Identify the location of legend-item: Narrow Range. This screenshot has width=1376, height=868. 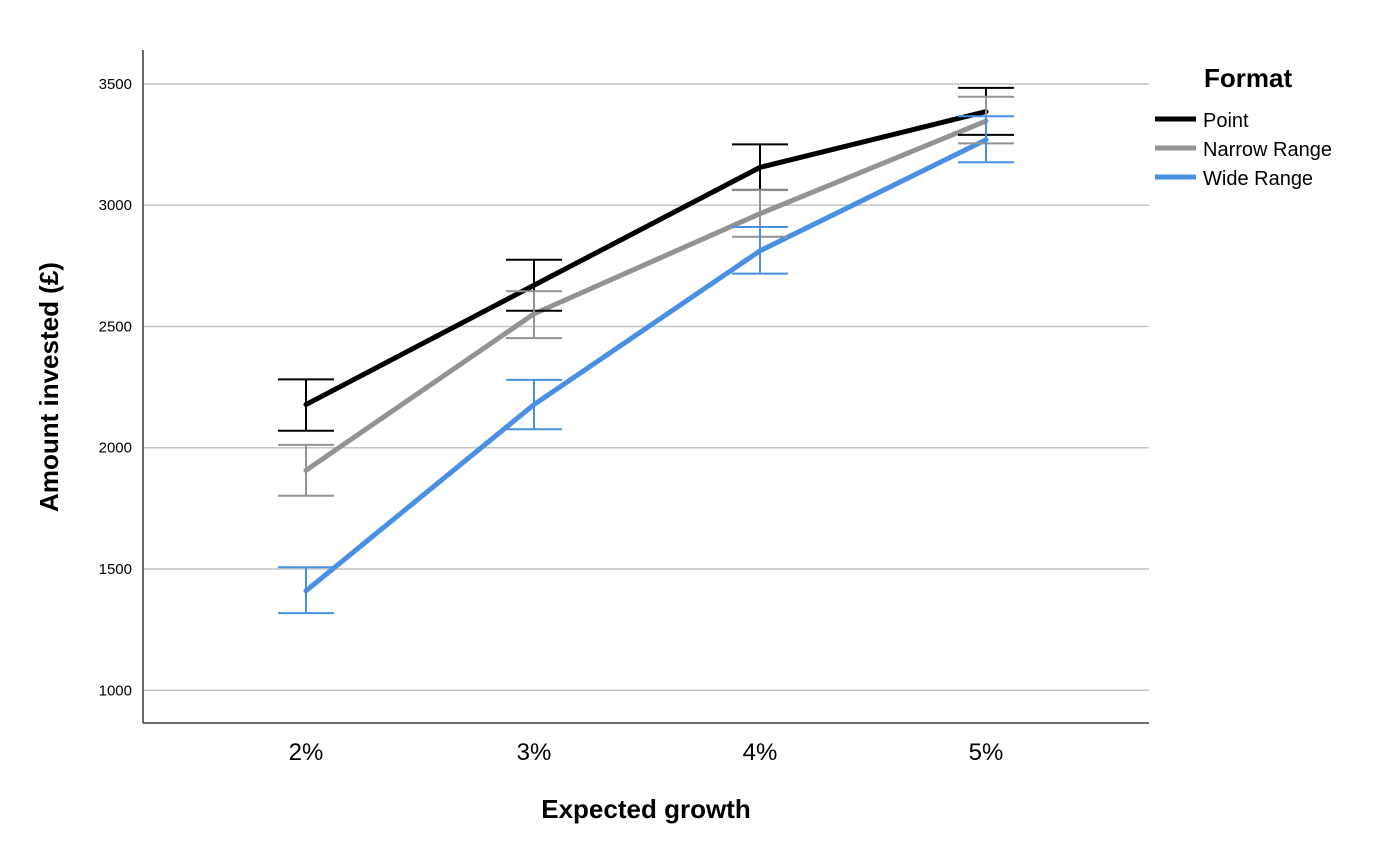
(1243, 150).